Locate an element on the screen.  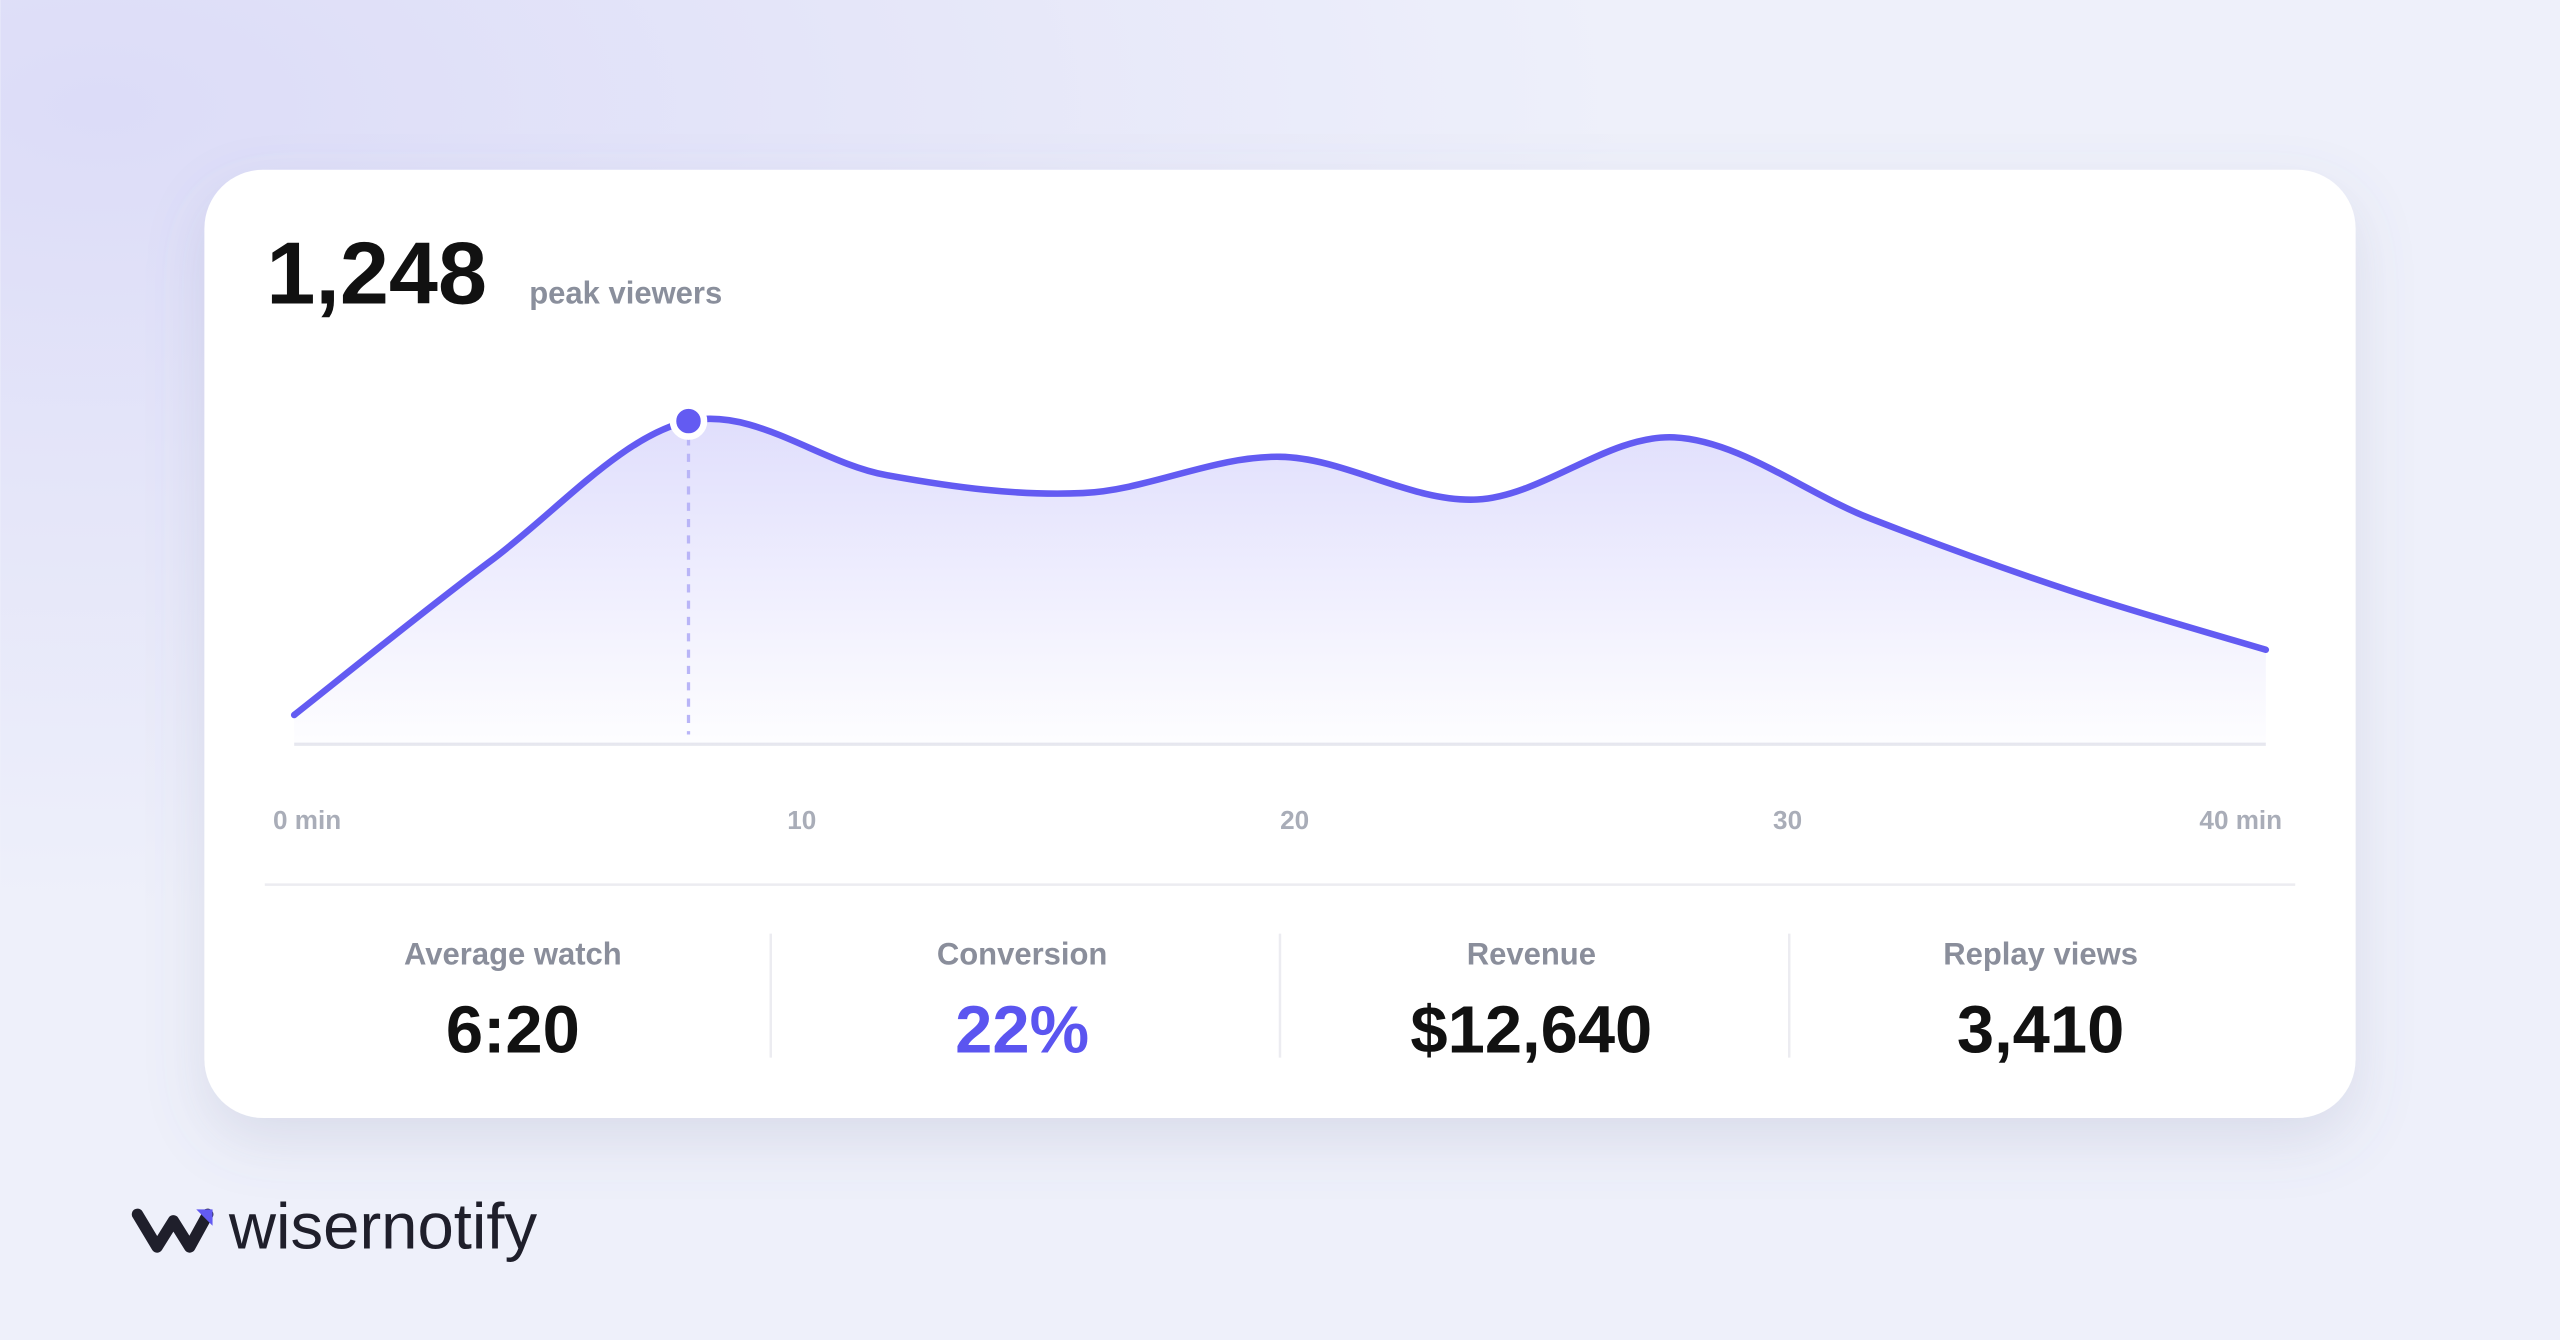
brand-logo: wisernotify is located at coordinates (334, 1226).